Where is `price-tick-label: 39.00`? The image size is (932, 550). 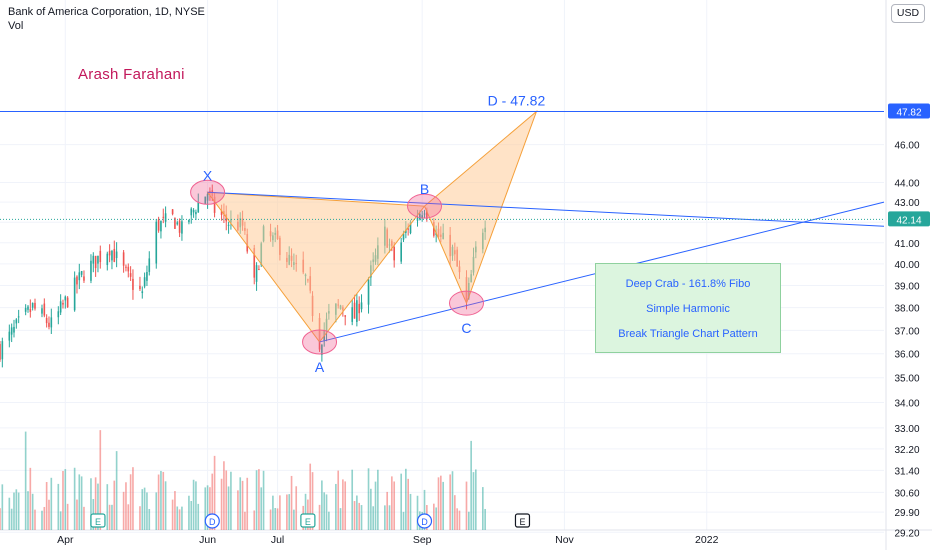 price-tick-label: 39.00 is located at coordinates (906, 286).